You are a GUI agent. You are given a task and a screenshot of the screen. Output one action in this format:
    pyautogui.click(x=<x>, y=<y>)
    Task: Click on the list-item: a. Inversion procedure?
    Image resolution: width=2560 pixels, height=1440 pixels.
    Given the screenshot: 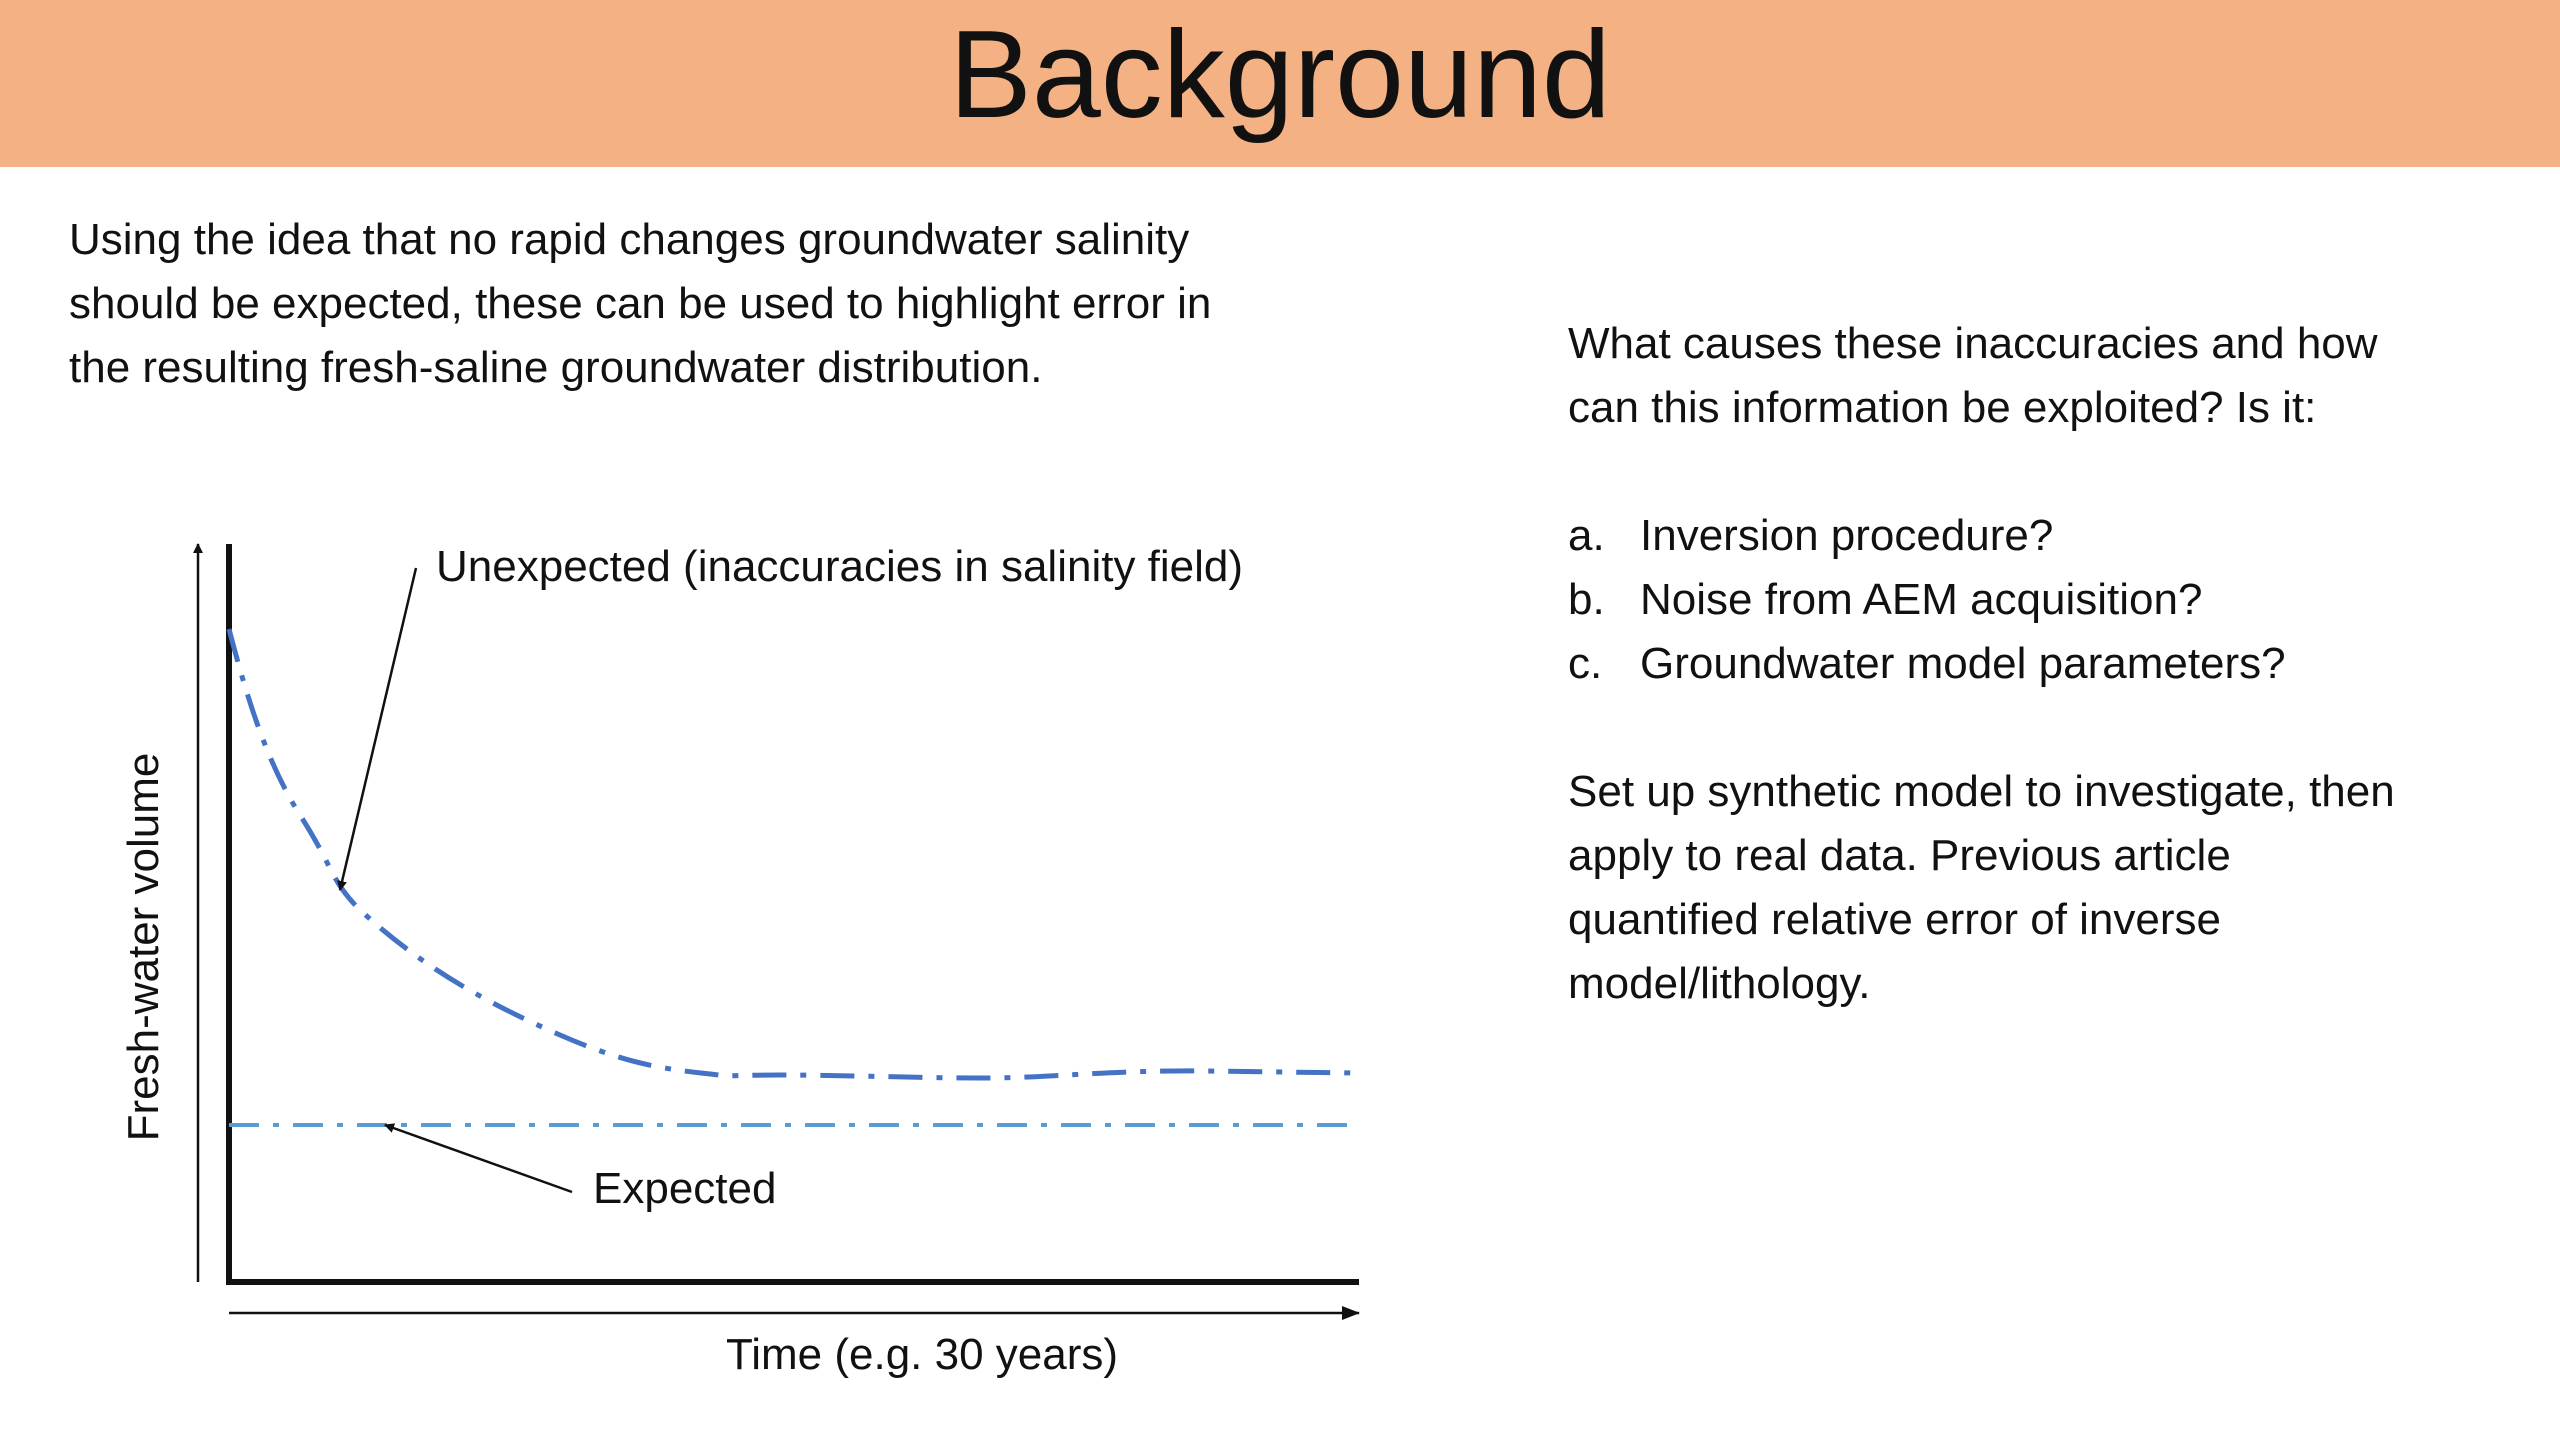 What is the action you would take?
    pyautogui.click(x=1927, y=536)
    